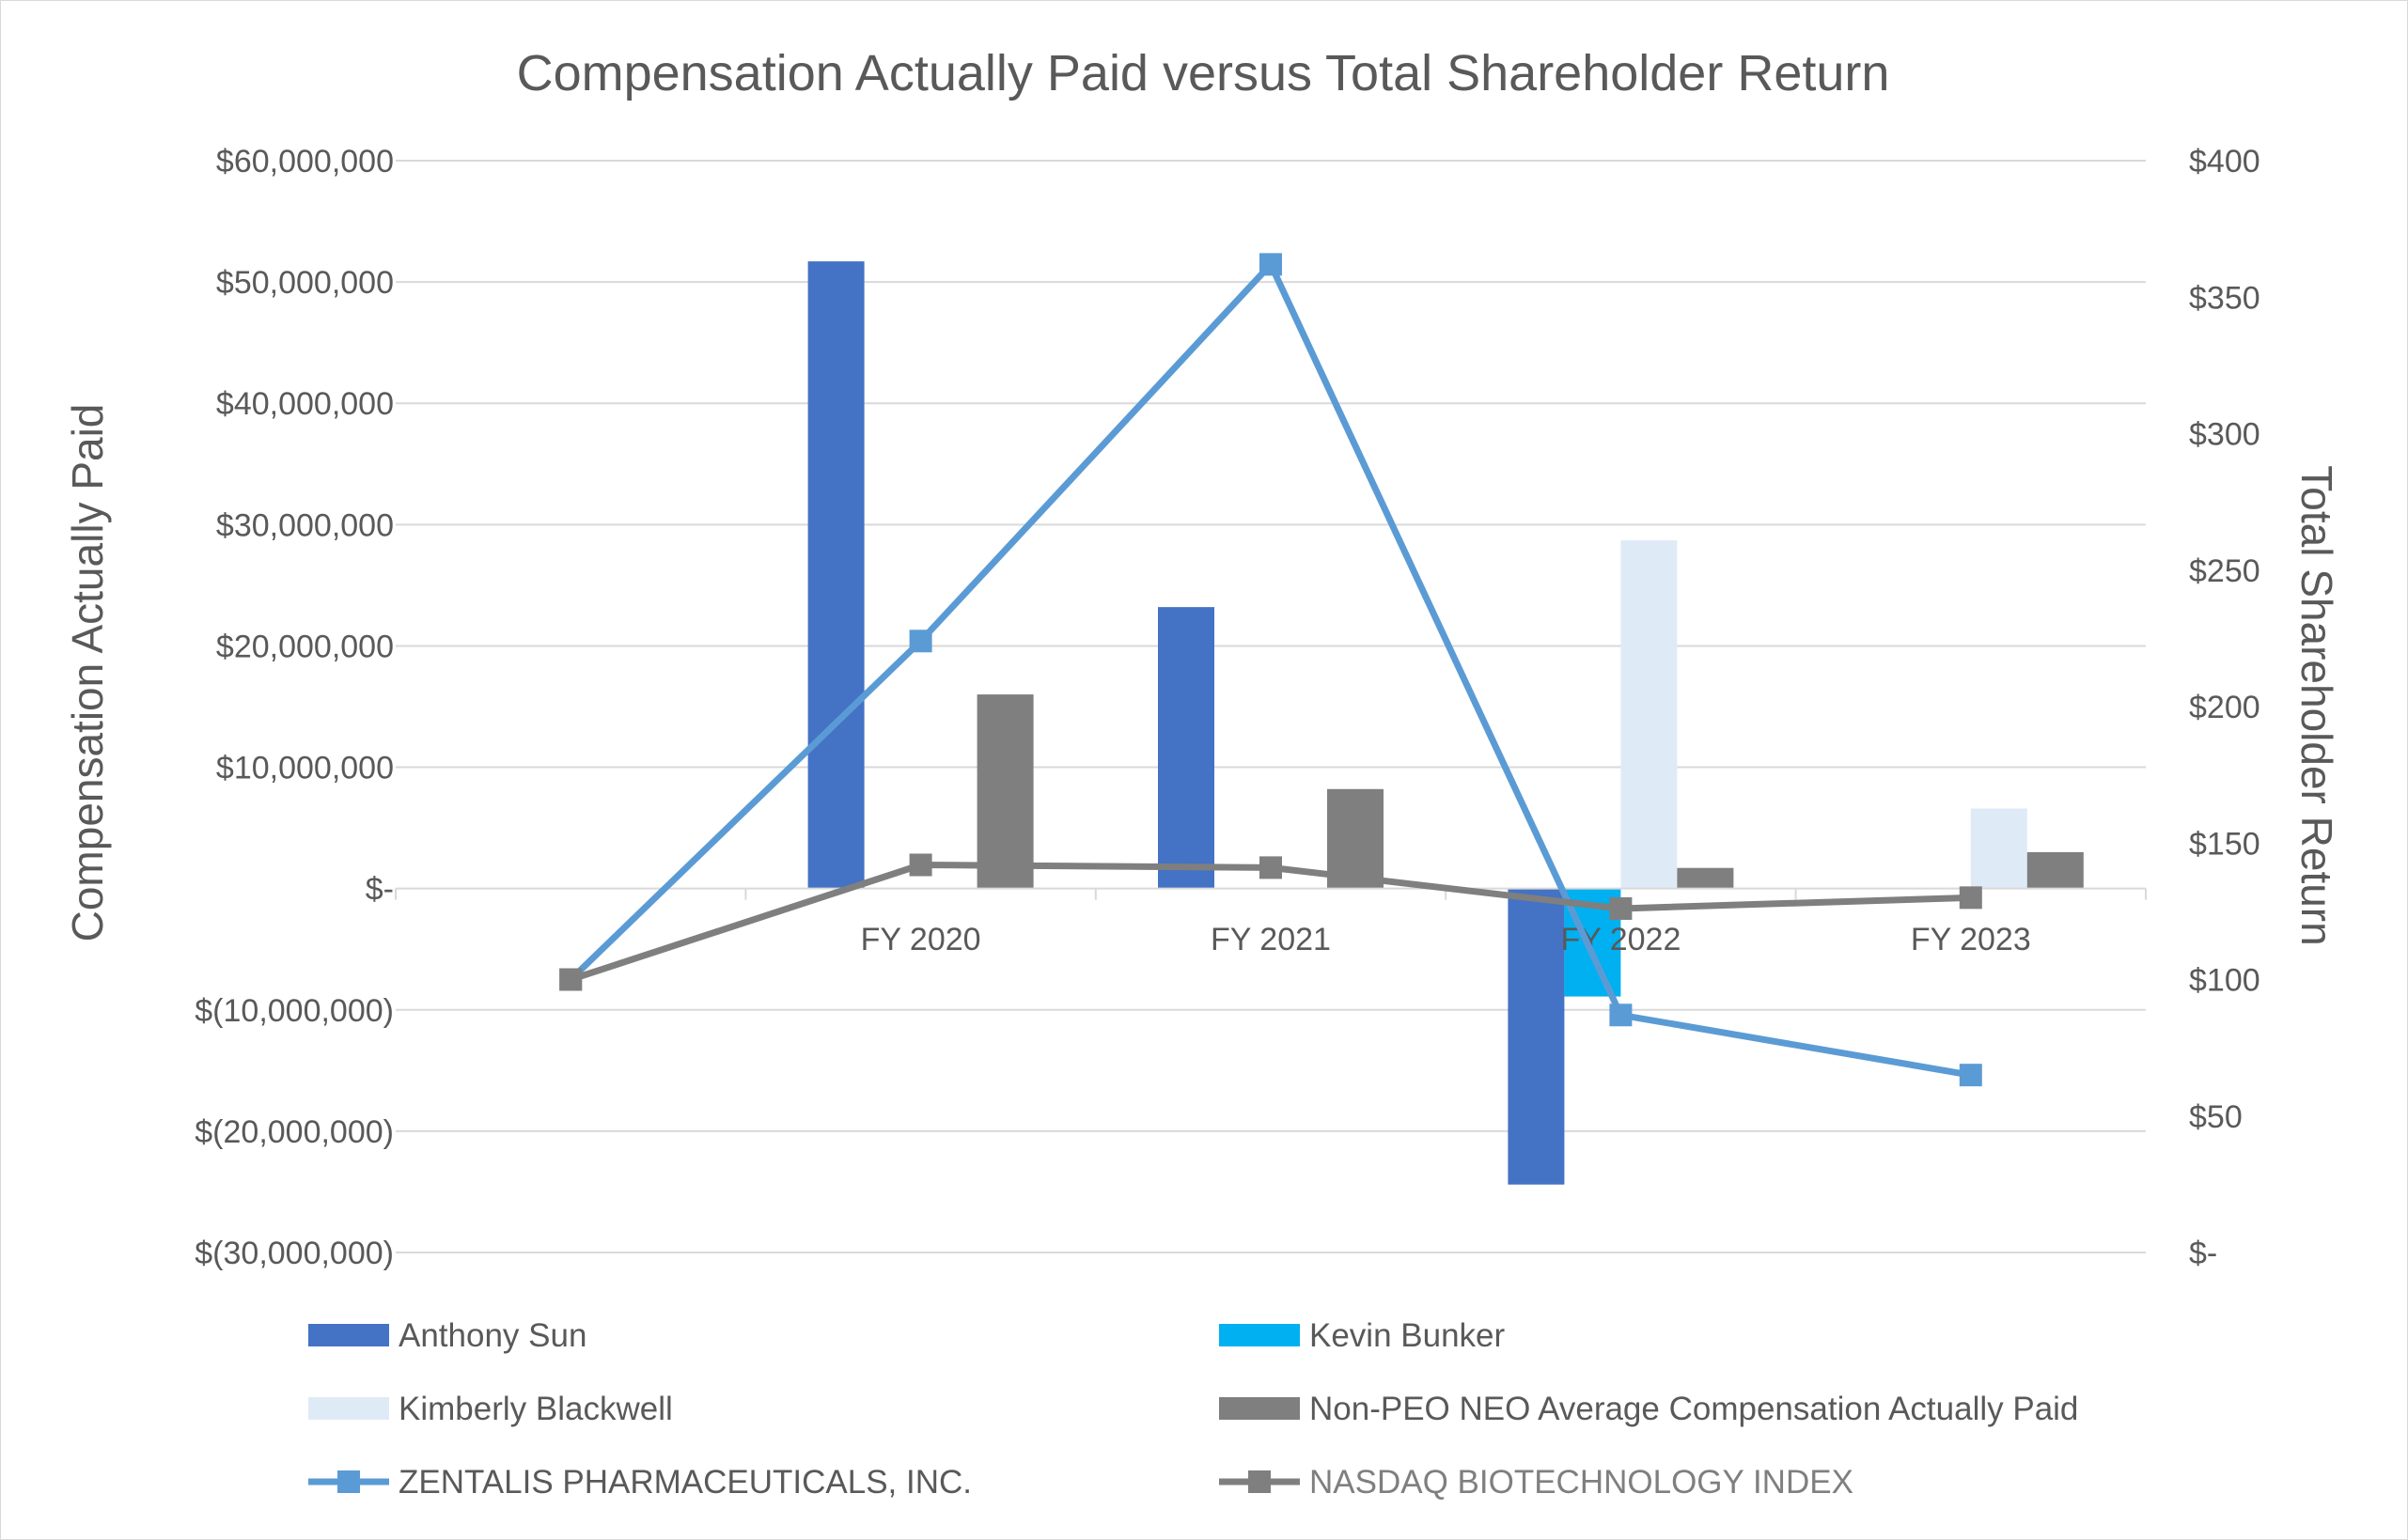  Describe the element at coordinates (685, 1482) in the screenshot. I see `legend-label: ZENTALIS PHARMACEUTICALS, INC.` at that location.